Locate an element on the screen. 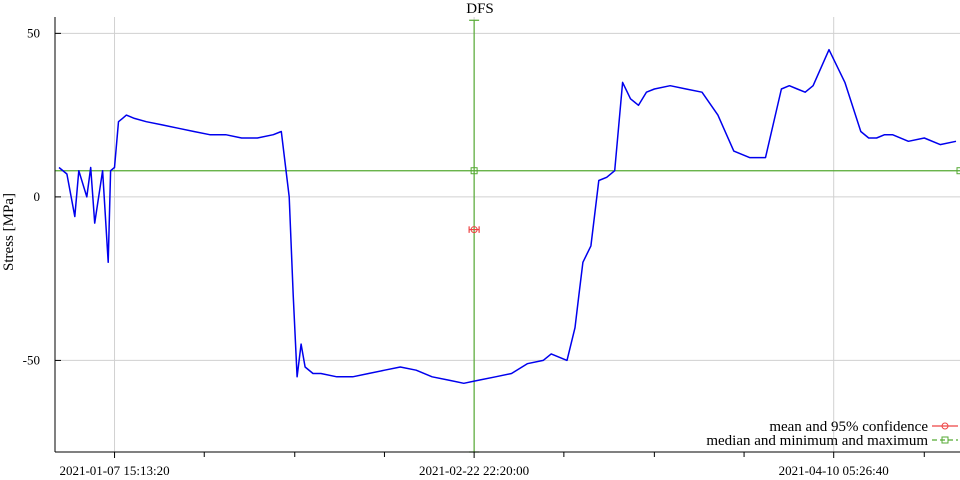  median-point-edge is located at coordinates (958, 171).